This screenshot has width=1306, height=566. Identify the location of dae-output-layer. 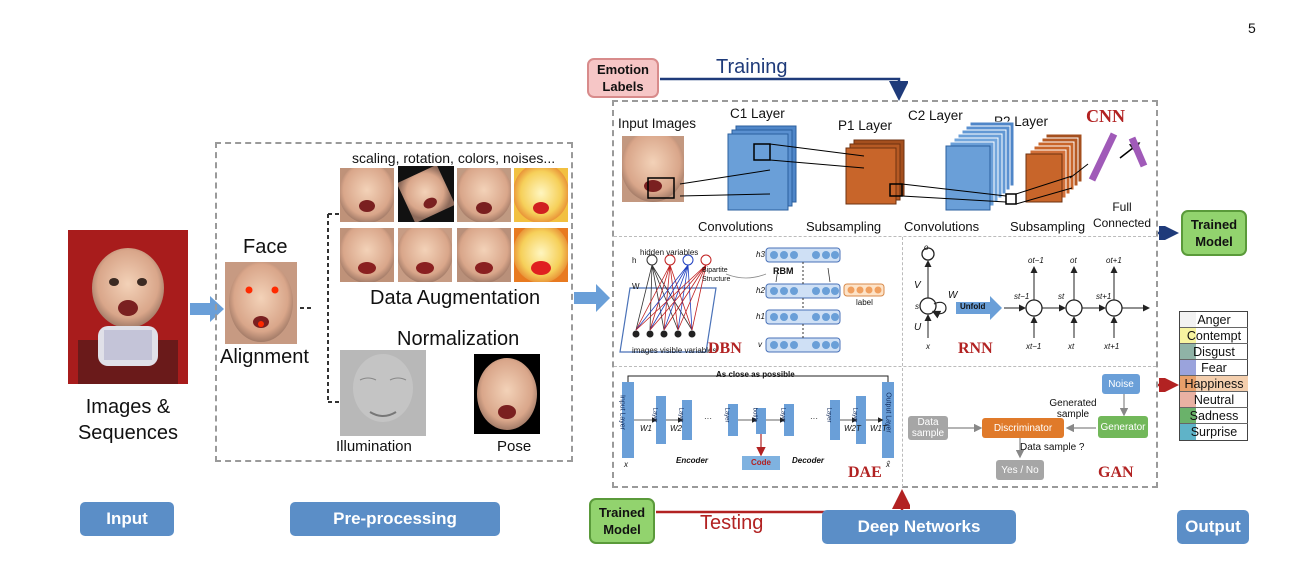
(888, 420).